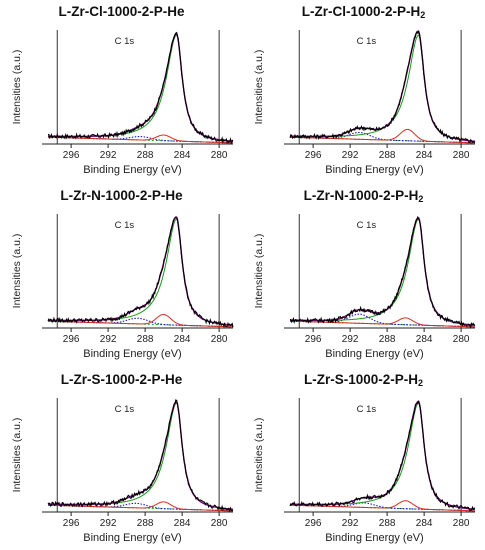  What do you see at coordinates (121, 379) in the screenshot?
I see `chart-title: L-Zr-S-1000-2-P-He` at bounding box center [121, 379].